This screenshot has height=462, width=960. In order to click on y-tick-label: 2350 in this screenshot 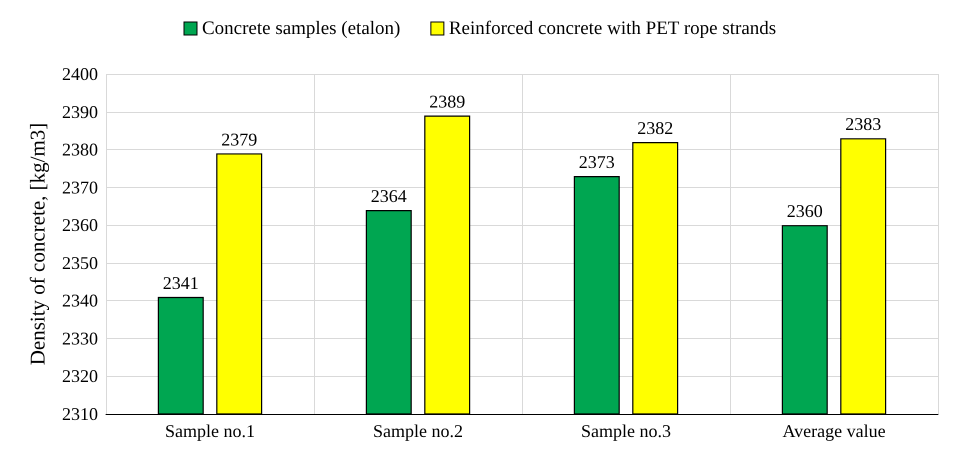, I will do `click(80, 262)`.